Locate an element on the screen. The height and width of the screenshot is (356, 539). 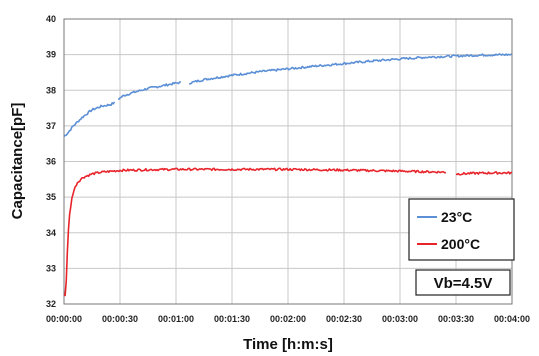
series-line-200c is located at coordinates (484, 173).